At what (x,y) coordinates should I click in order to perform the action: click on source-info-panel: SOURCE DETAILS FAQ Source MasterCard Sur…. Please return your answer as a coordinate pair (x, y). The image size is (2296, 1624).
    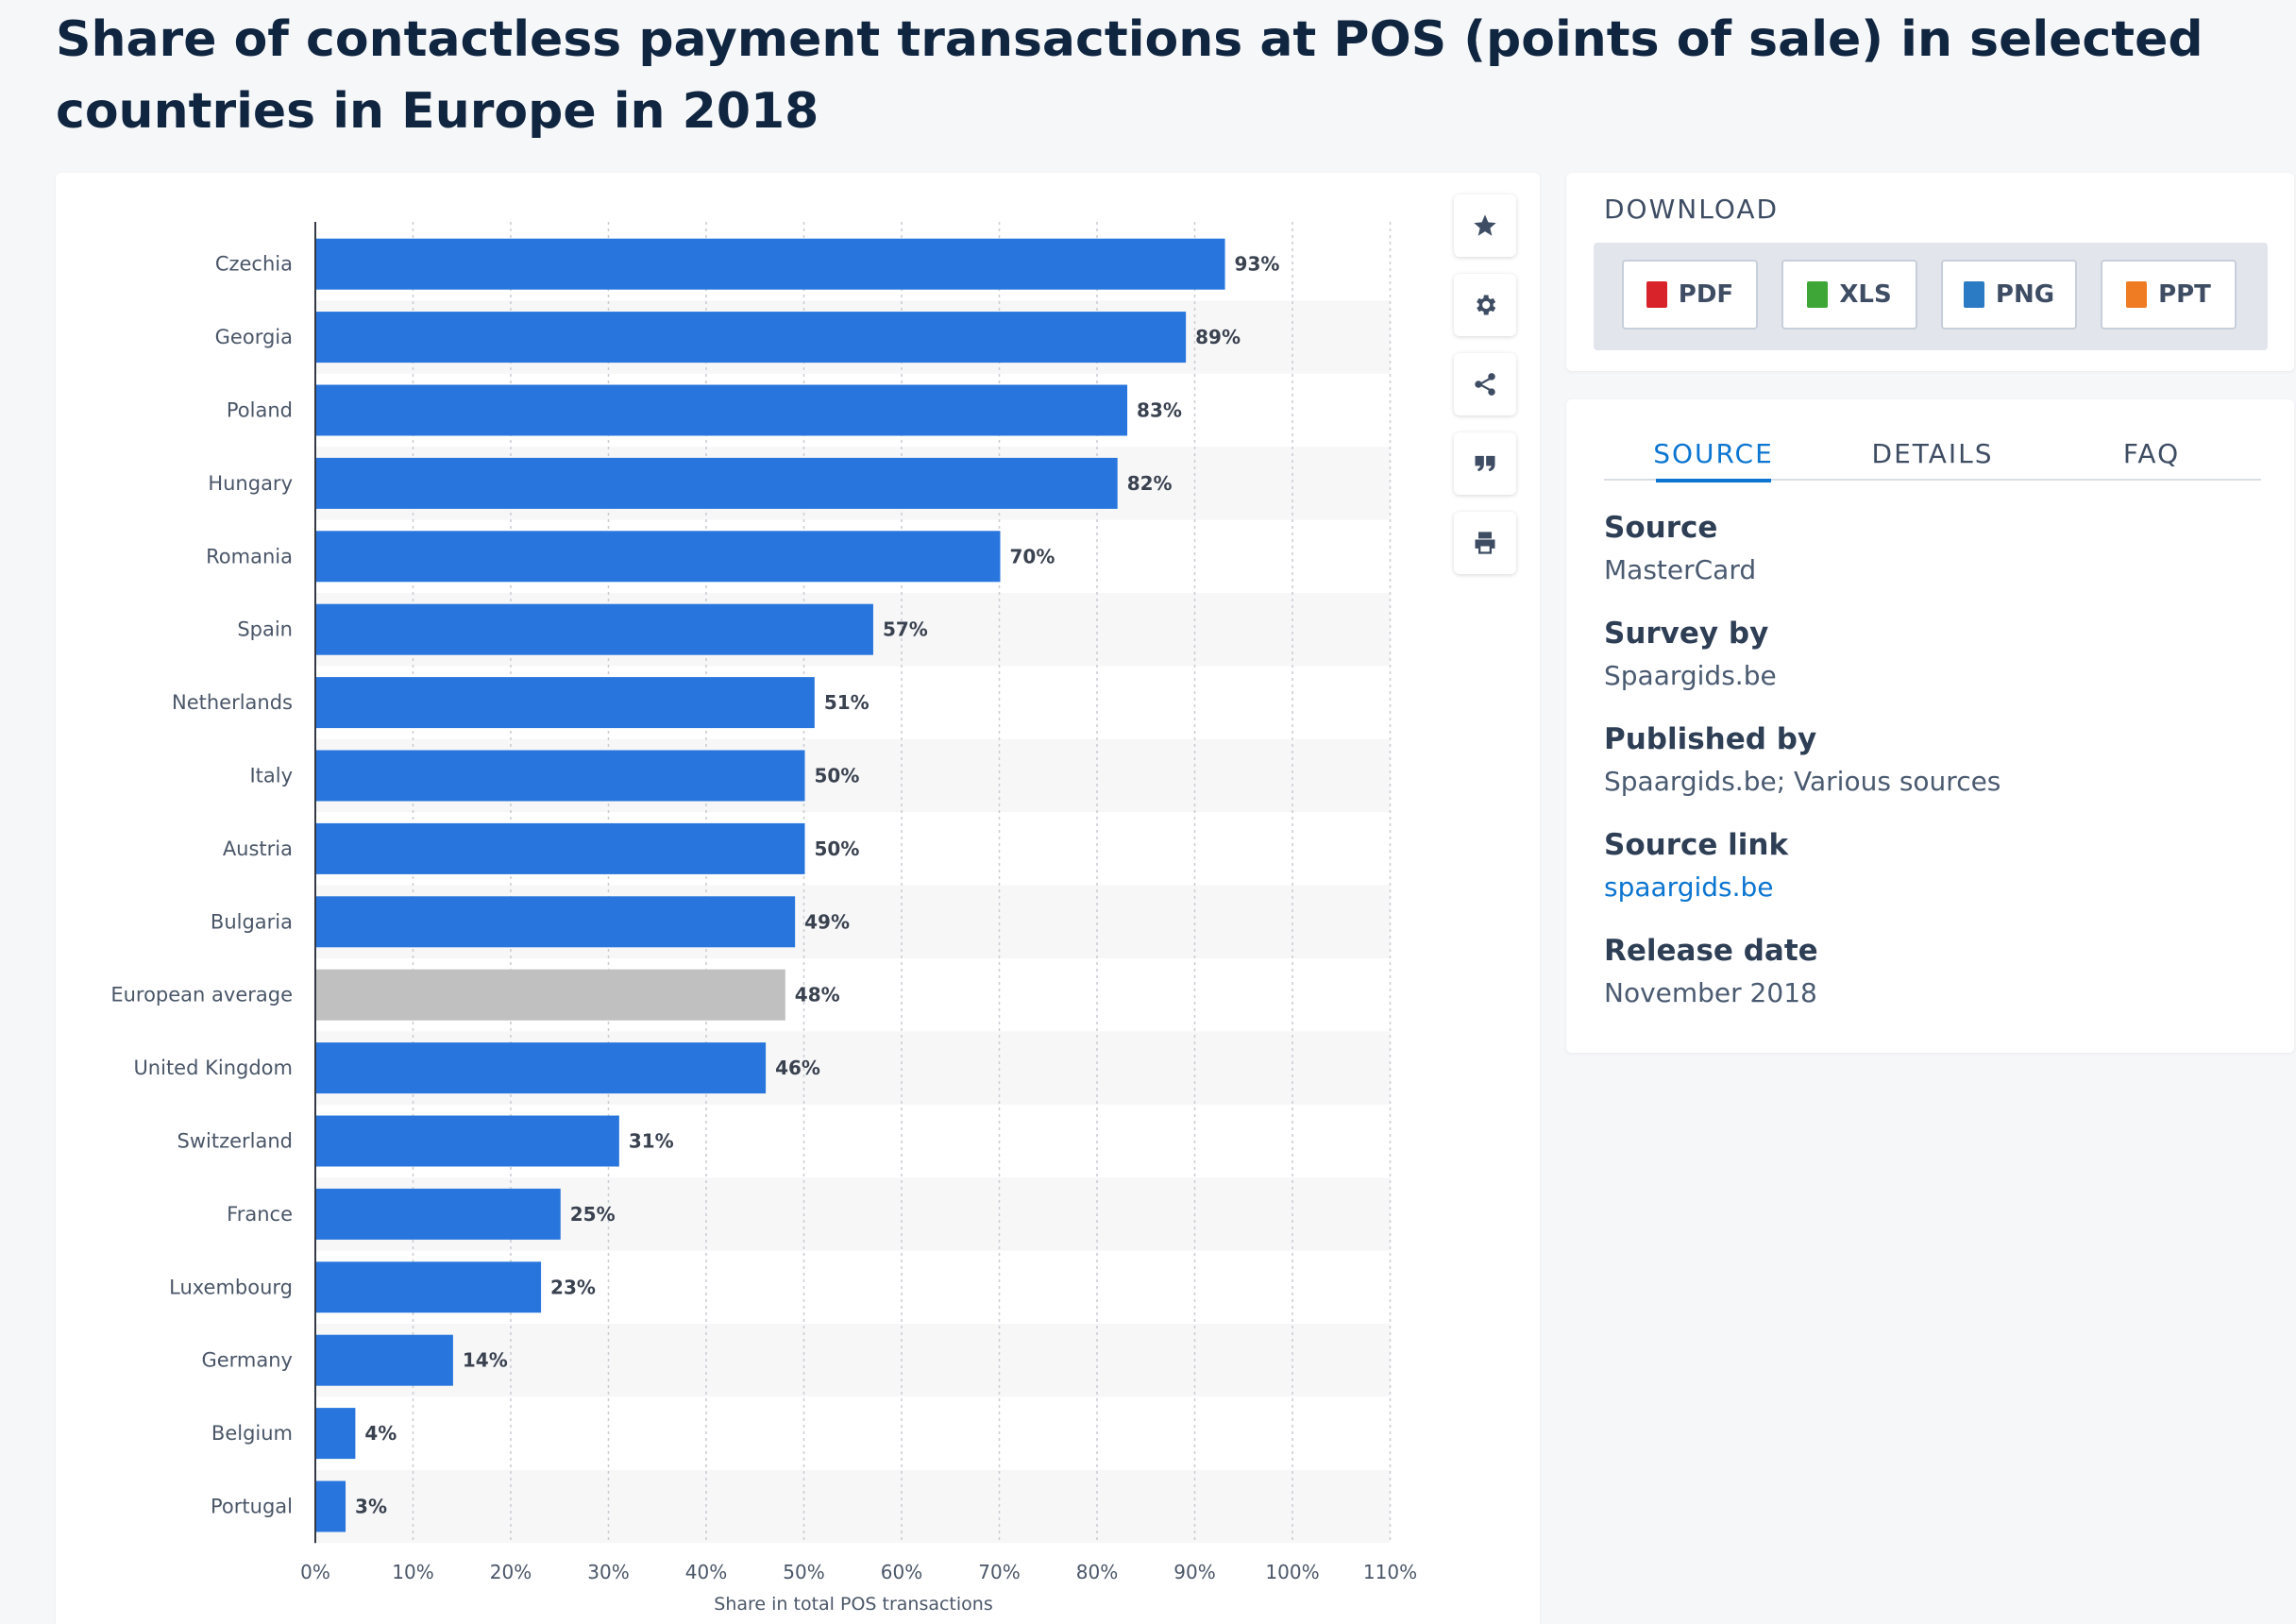
    Looking at the image, I should click on (1930, 726).